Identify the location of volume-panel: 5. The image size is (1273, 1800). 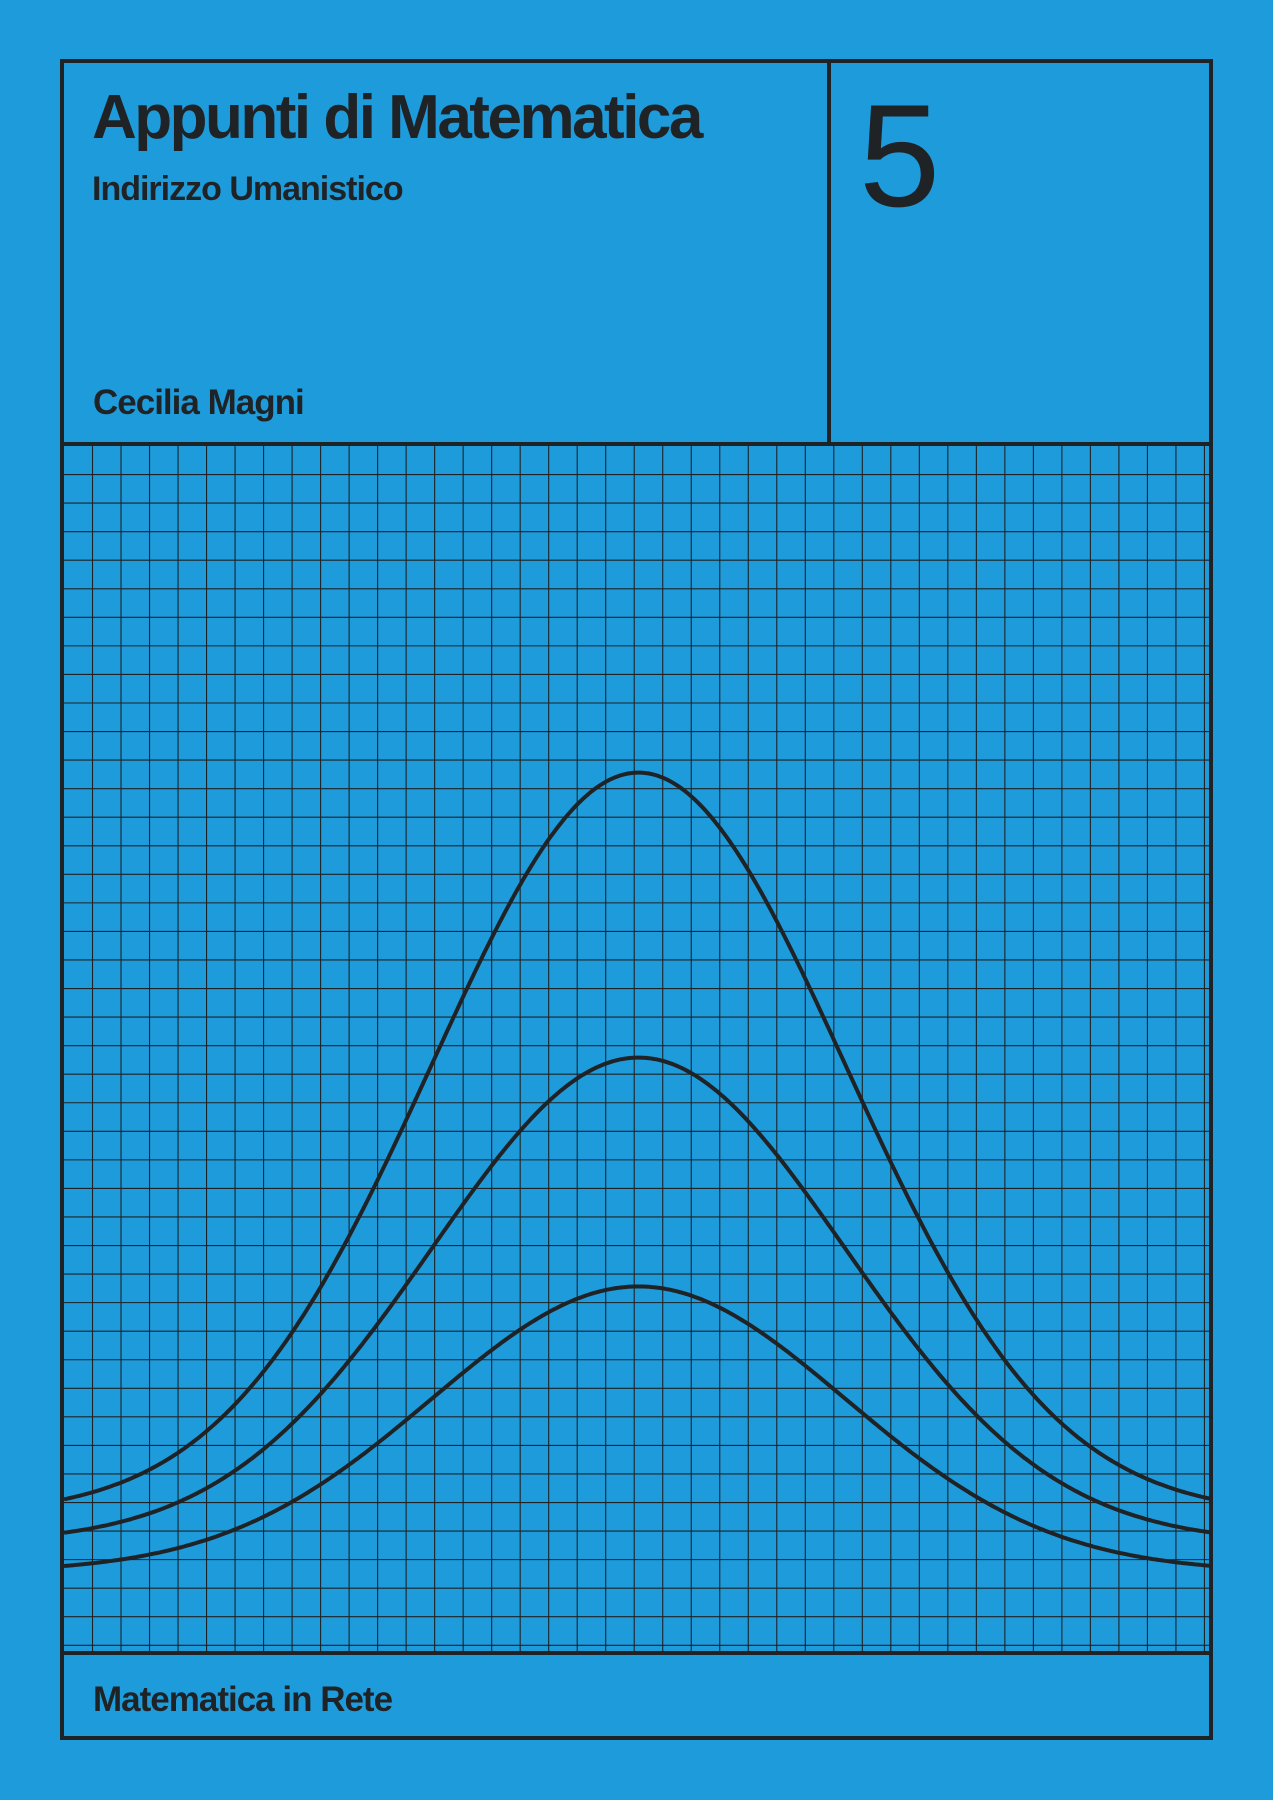
(1022, 254).